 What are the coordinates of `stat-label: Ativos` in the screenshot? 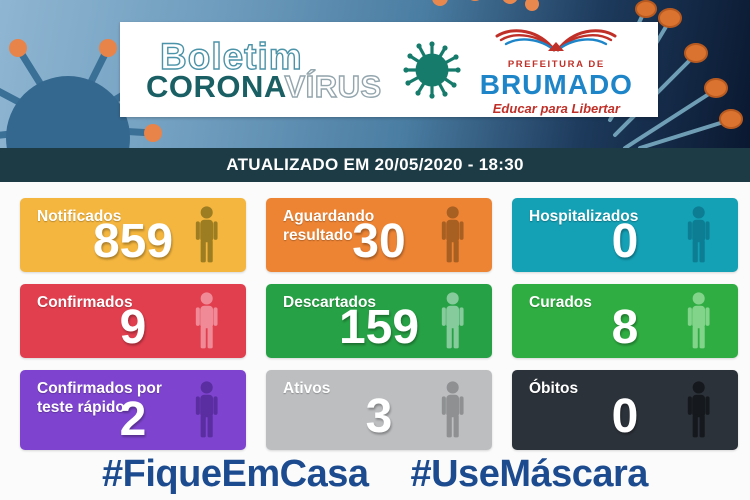 It's located at (307, 388).